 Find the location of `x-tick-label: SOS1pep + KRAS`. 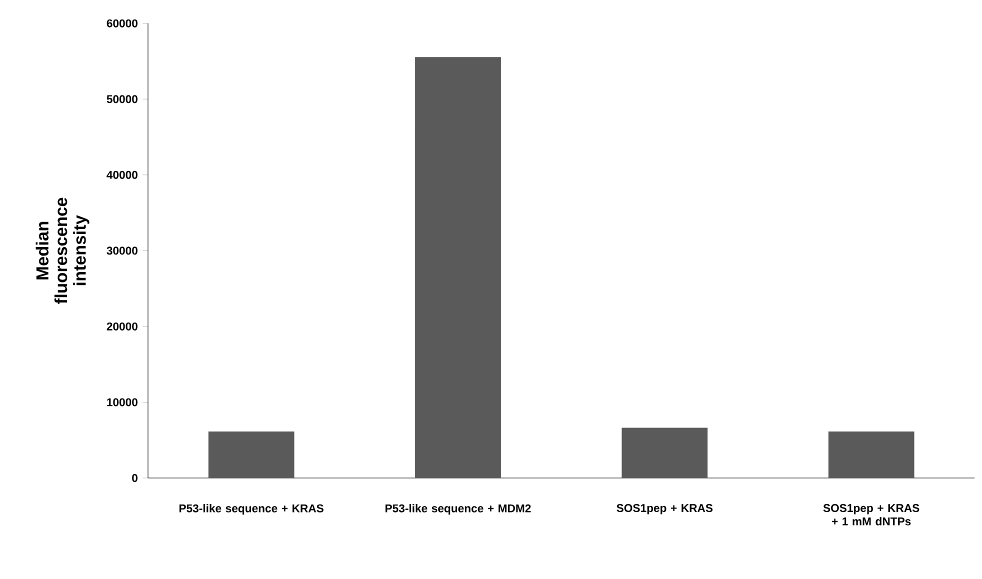

x-tick-label: SOS1pep + KRAS is located at coordinates (664, 509).